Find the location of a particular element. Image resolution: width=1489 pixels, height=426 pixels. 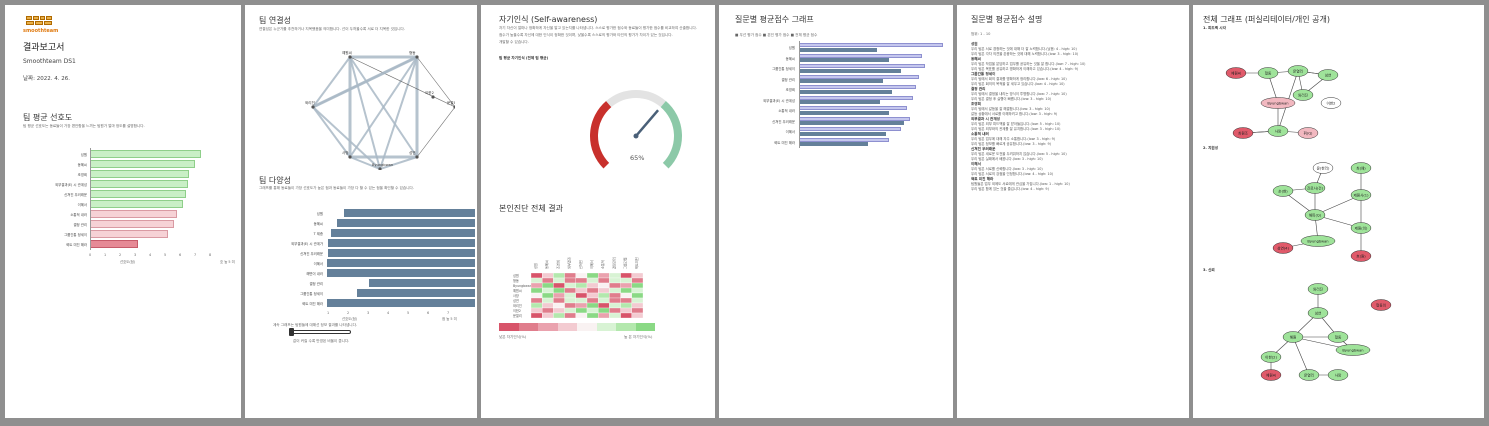

pref-bar-label: 이혜서 is located at coordinates (82, 205).